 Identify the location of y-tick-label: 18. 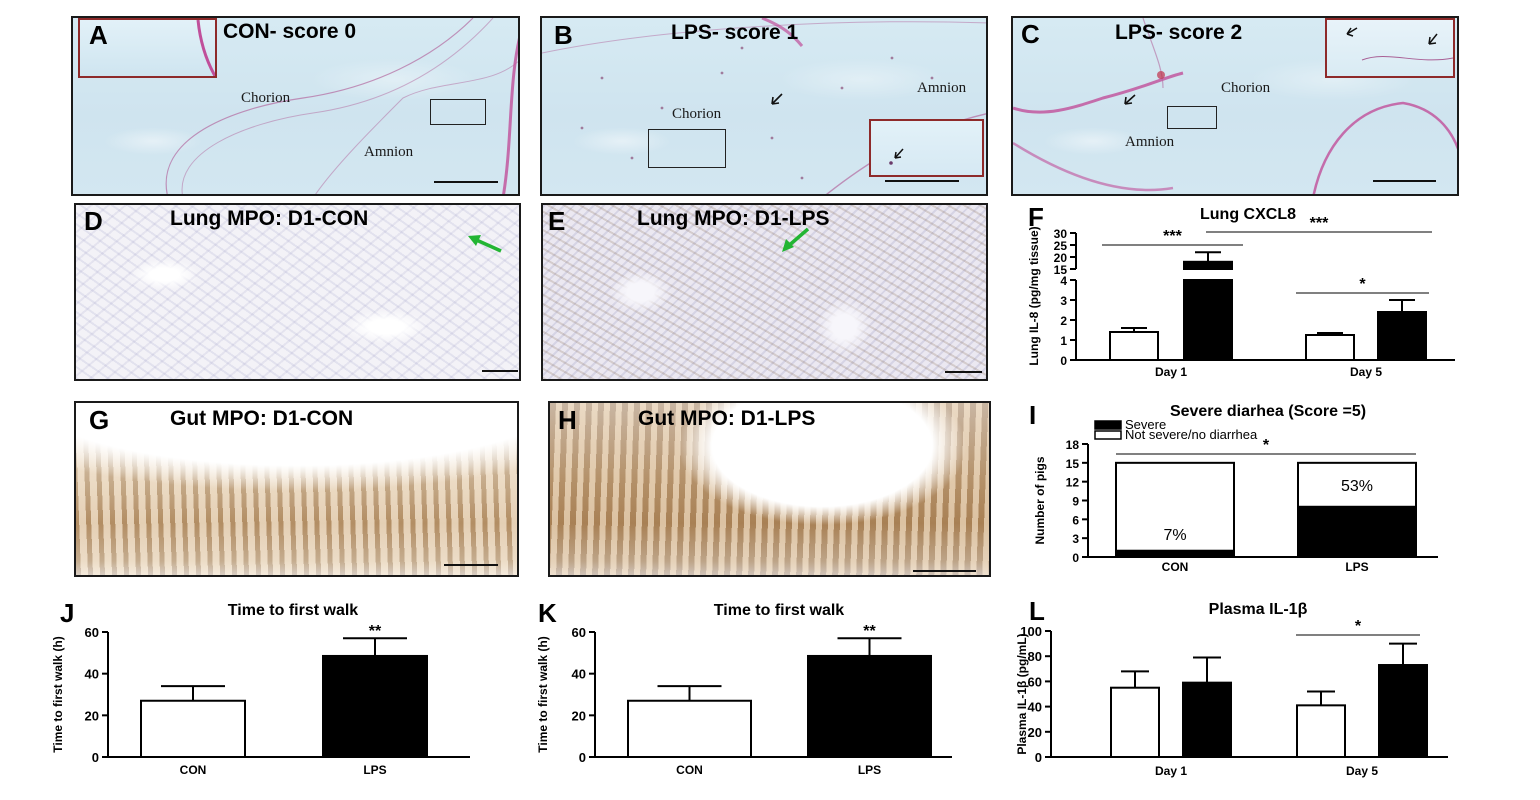
(1073, 445).